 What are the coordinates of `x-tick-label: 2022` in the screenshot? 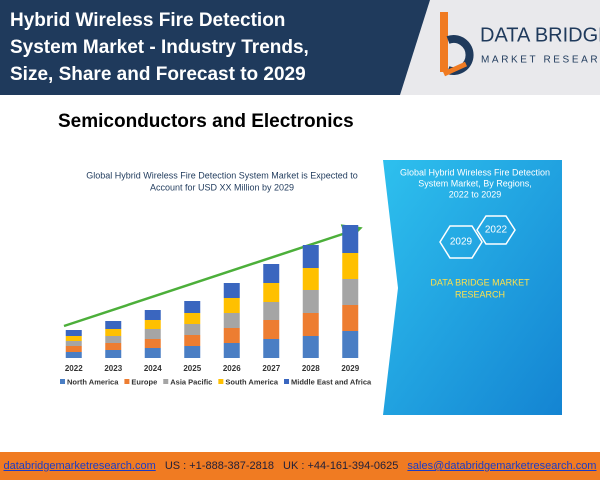 It's located at (74, 368).